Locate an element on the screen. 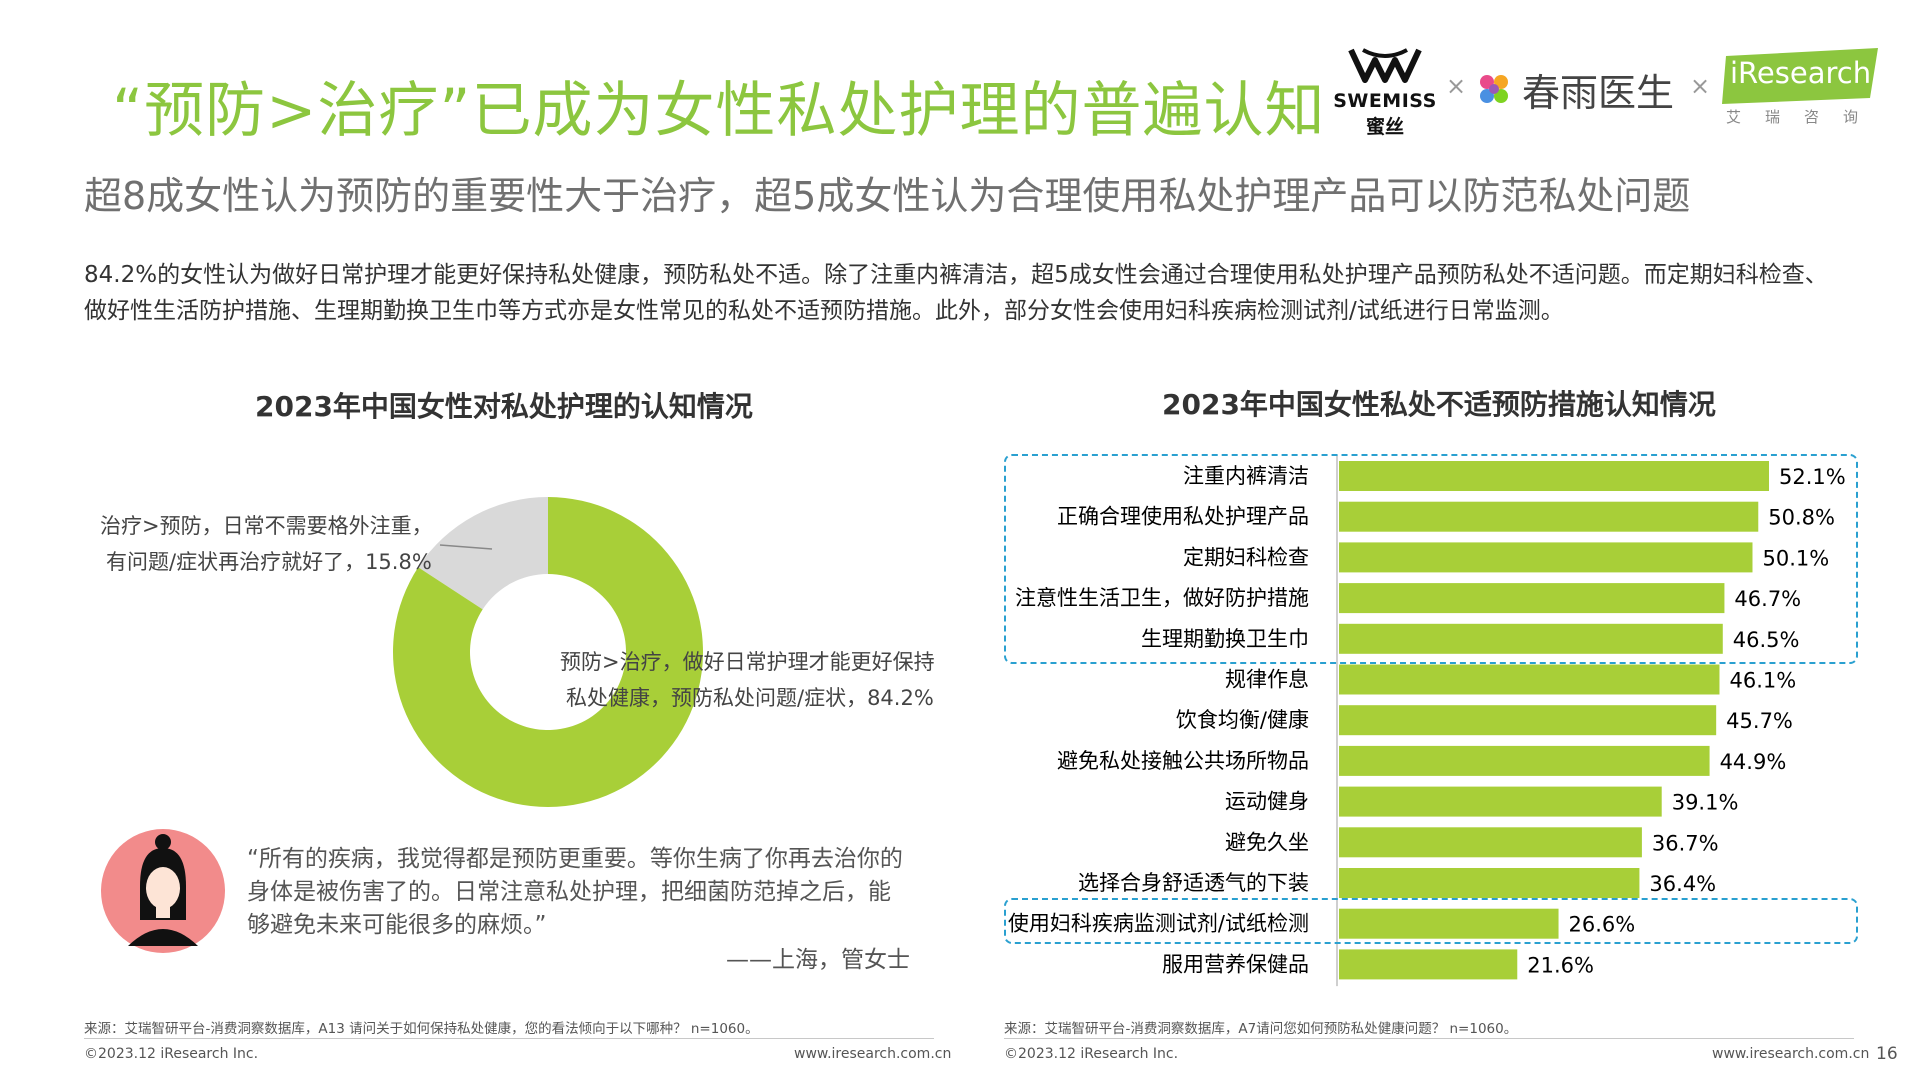 The image size is (1920, 1080). iresearch-logo: iResearch 艾瑞咨询 is located at coordinates (1802, 93).